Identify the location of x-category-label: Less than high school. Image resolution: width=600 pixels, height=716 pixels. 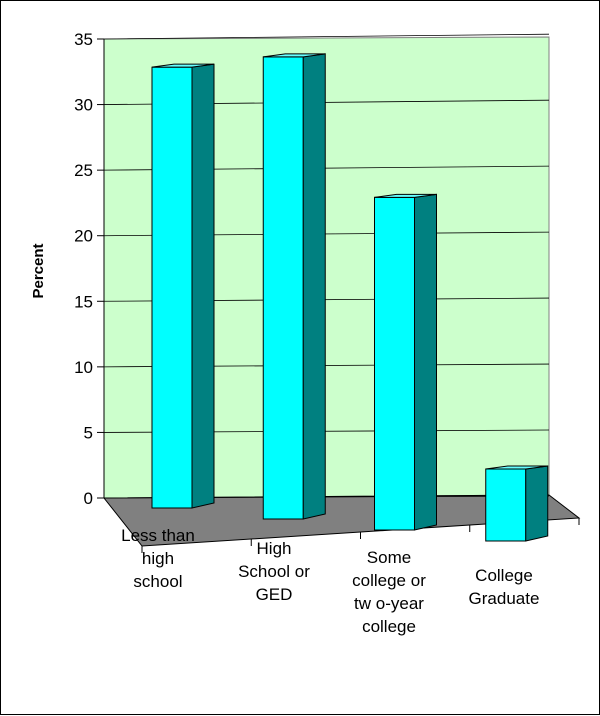
(158, 558).